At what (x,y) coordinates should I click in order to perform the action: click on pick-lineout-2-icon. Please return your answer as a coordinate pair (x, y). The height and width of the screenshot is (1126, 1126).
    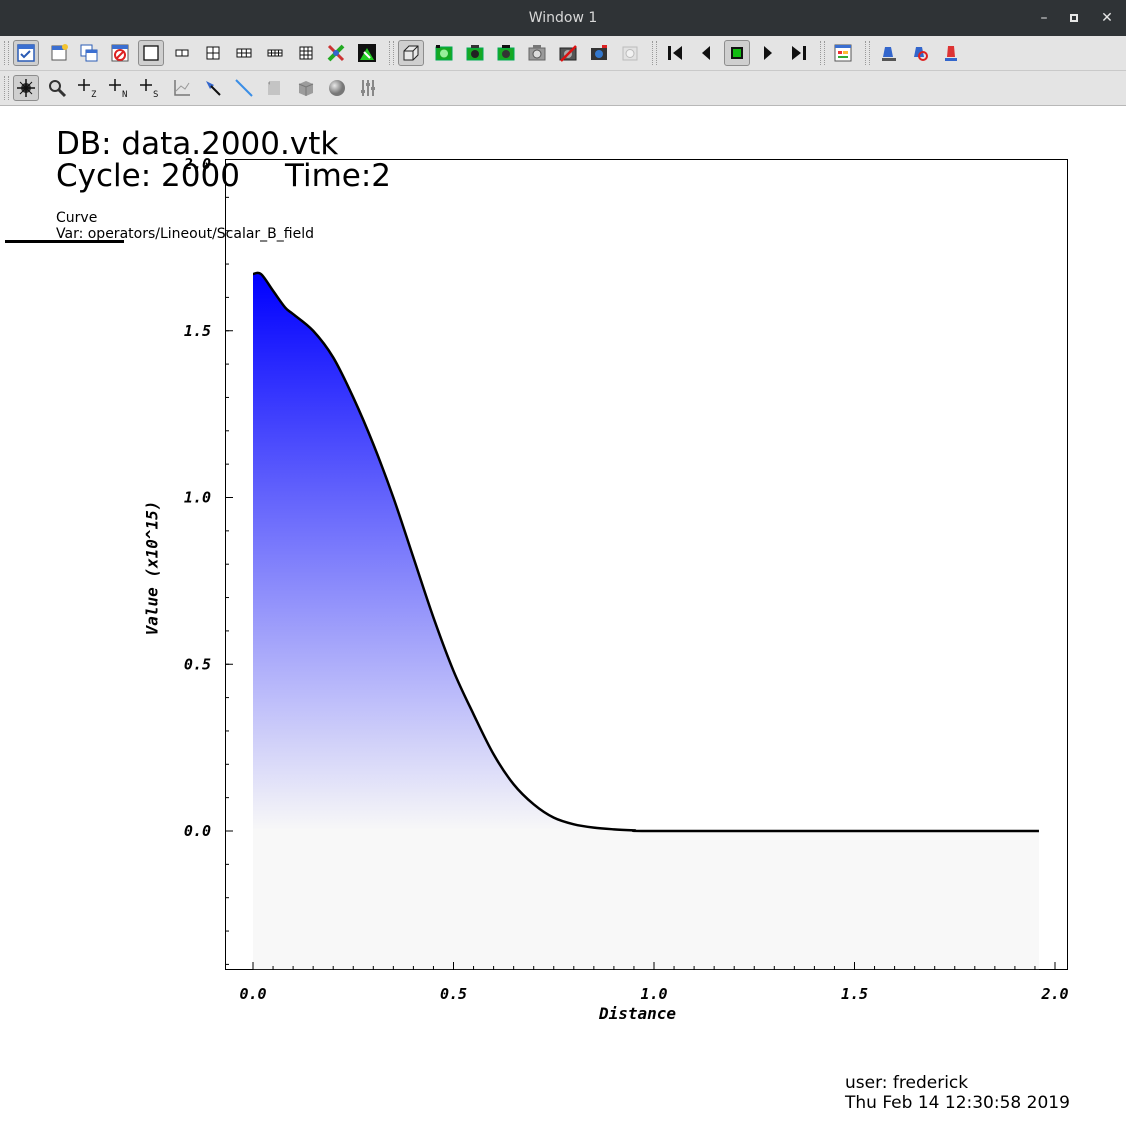
    Looking at the image, I should click on (921, 54).